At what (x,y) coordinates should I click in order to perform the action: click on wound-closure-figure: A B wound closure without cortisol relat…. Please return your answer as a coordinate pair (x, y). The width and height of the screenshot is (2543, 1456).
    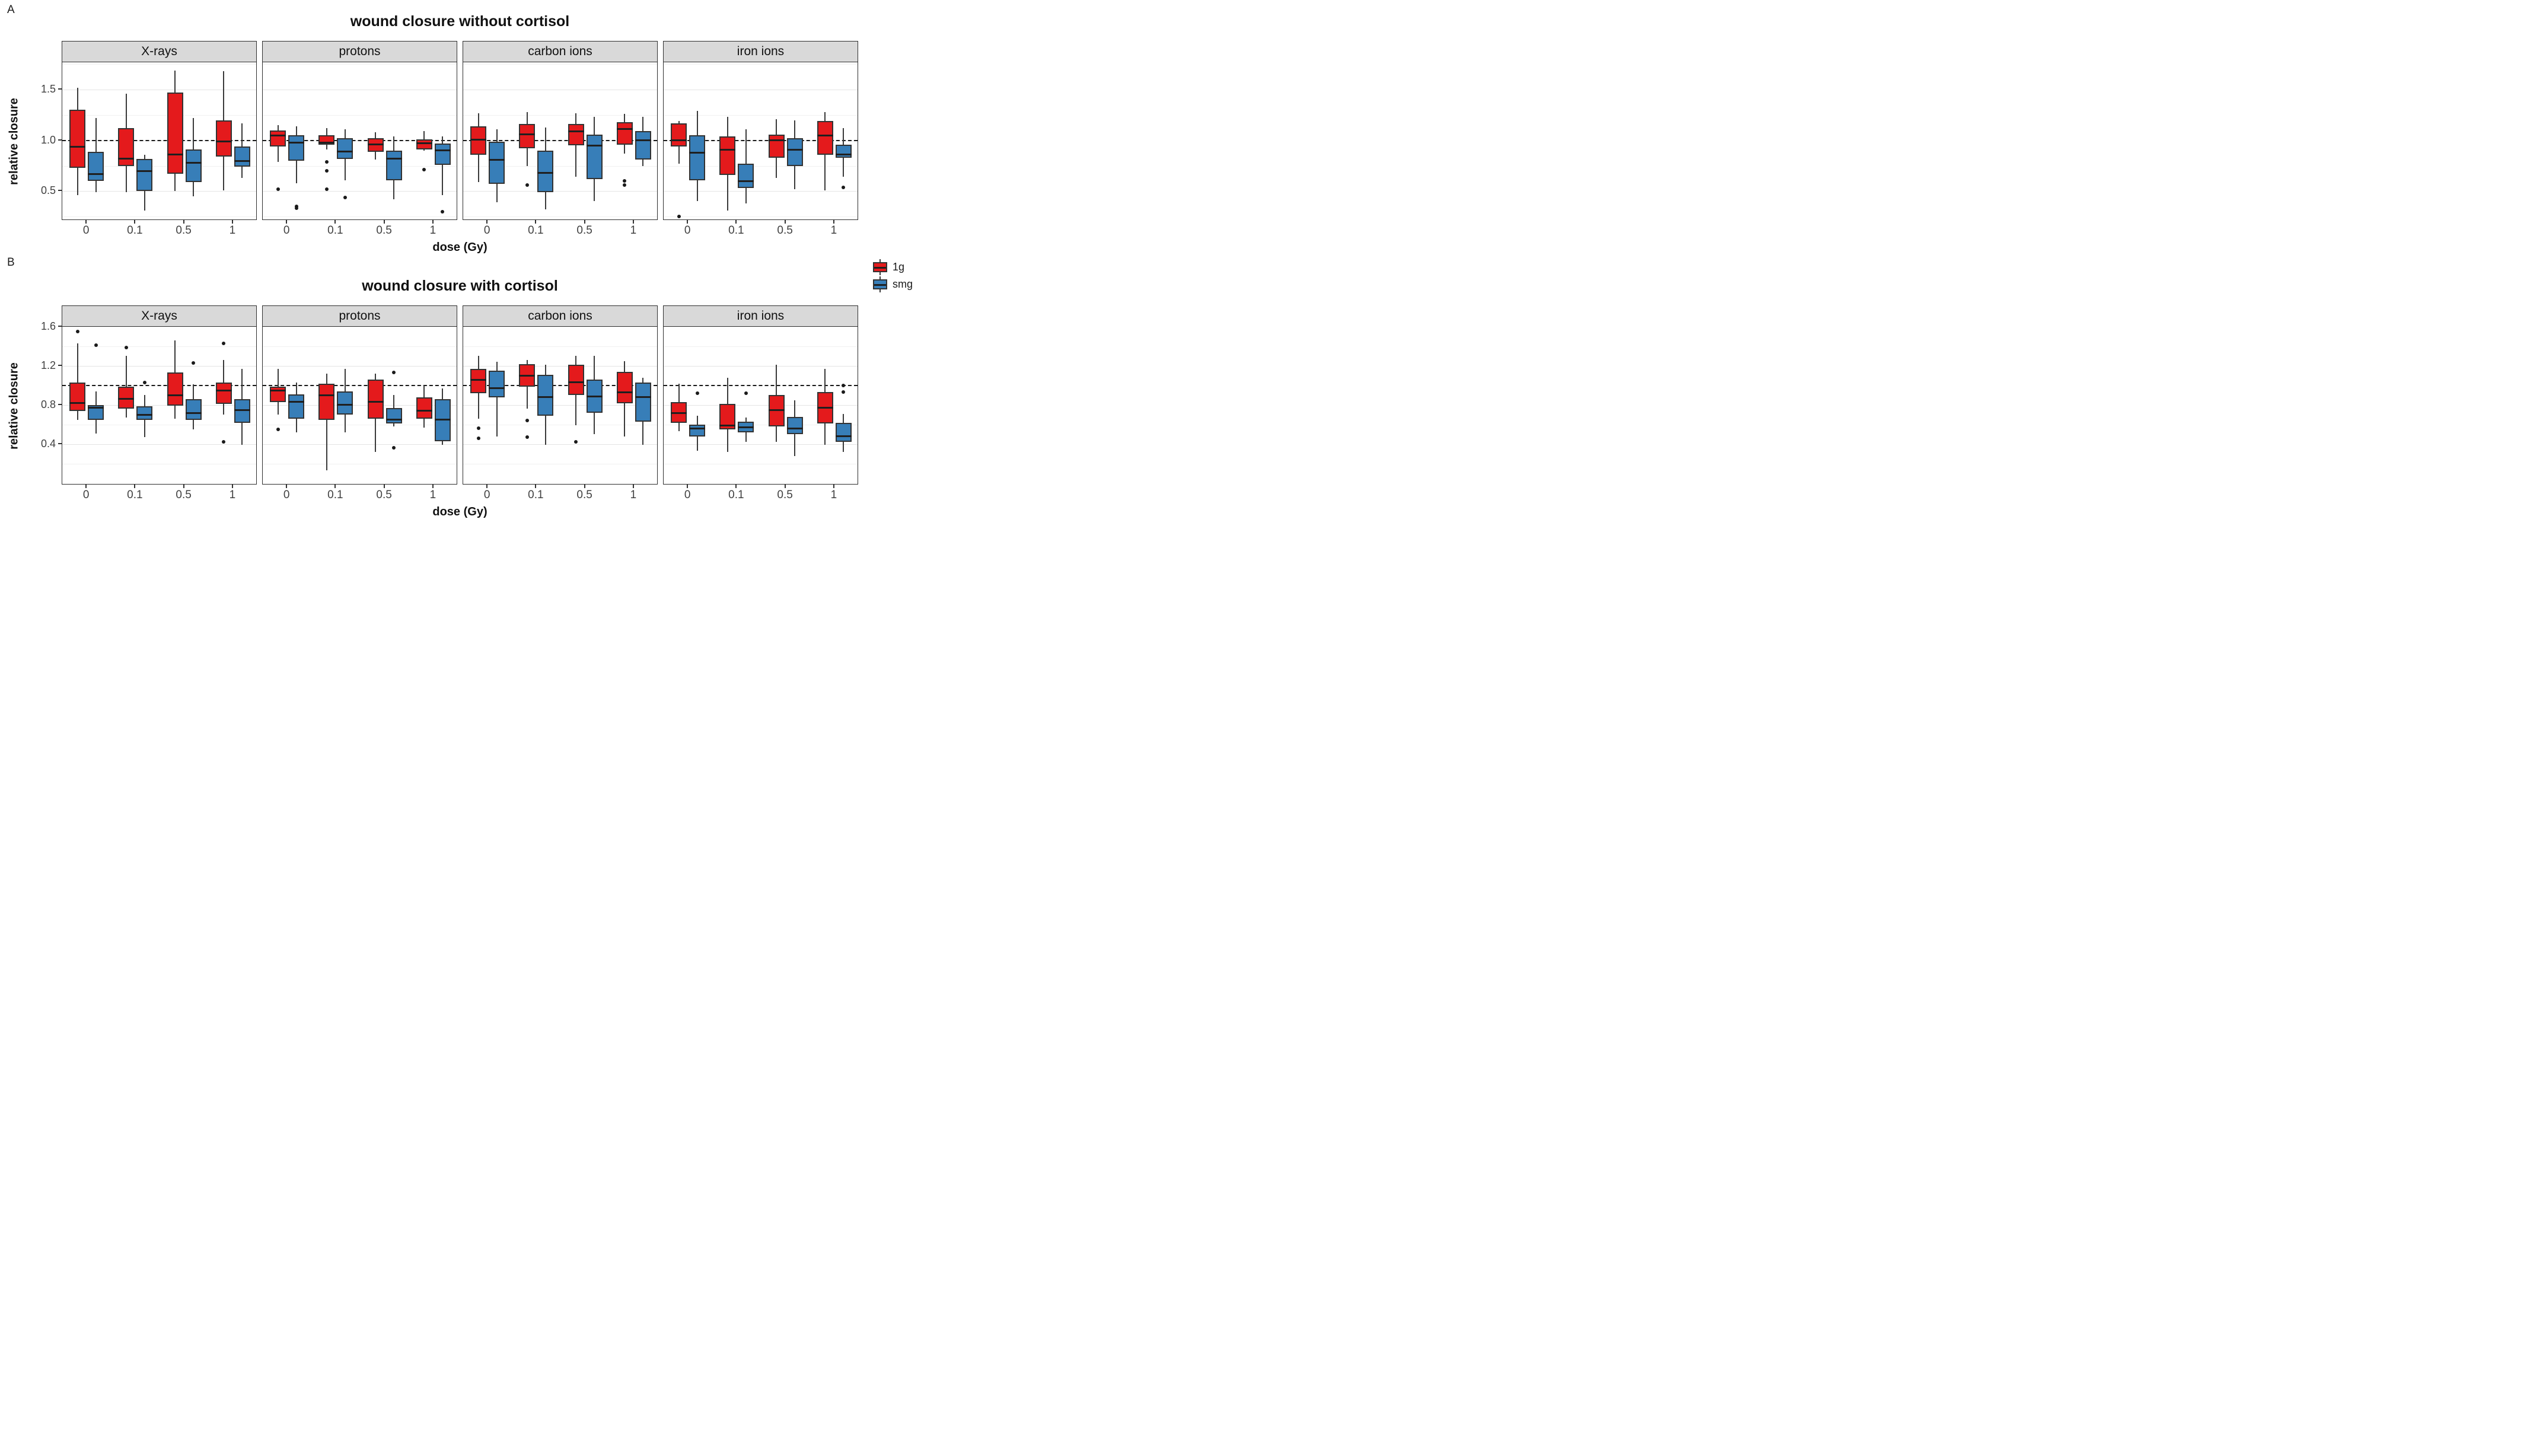
    Looking at the image, I should click on (463, 265).